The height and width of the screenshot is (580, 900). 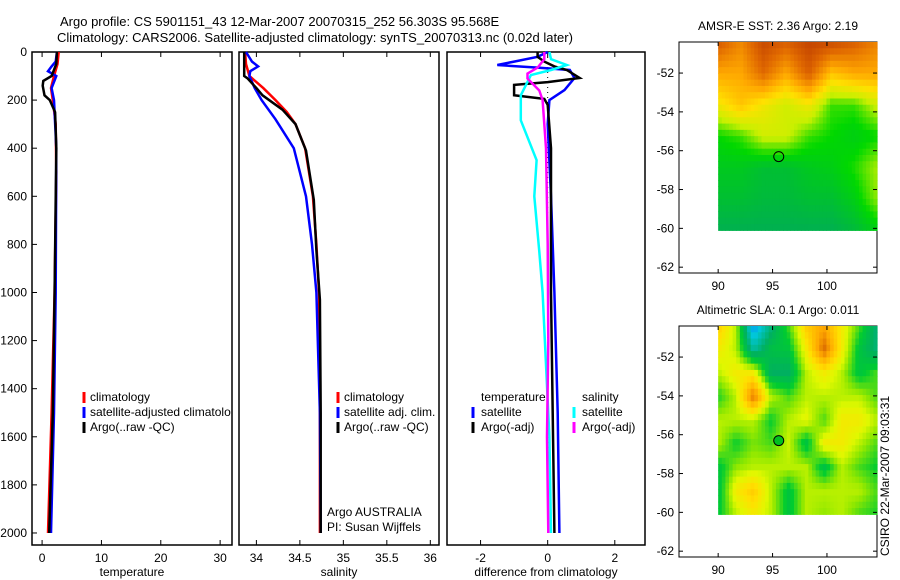 What do you see at coordinates (161, 558) in the screenshot?
I see `x-tick-label: 20` at bounding box center [161, 558].